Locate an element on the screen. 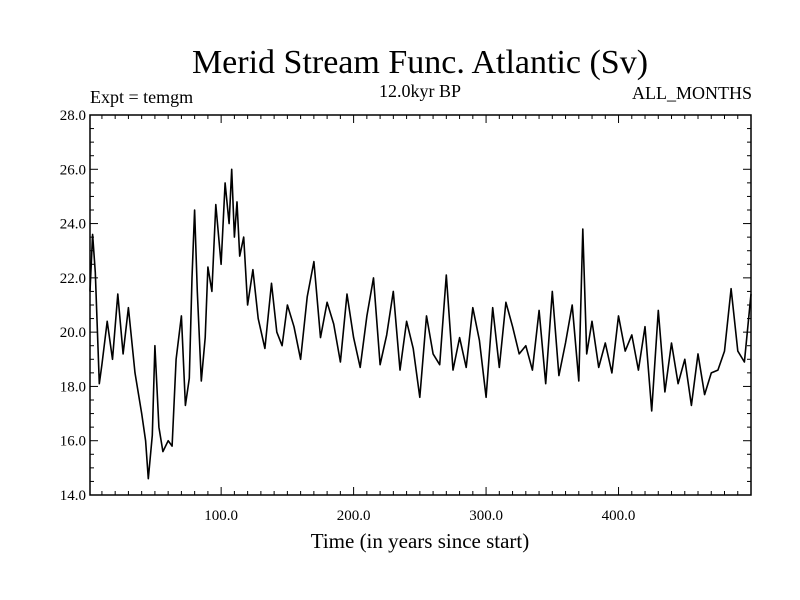 The height and width of the screenshot is (600, 800). period-label: 12.0kyr BP is located at coordinates (420, 91).